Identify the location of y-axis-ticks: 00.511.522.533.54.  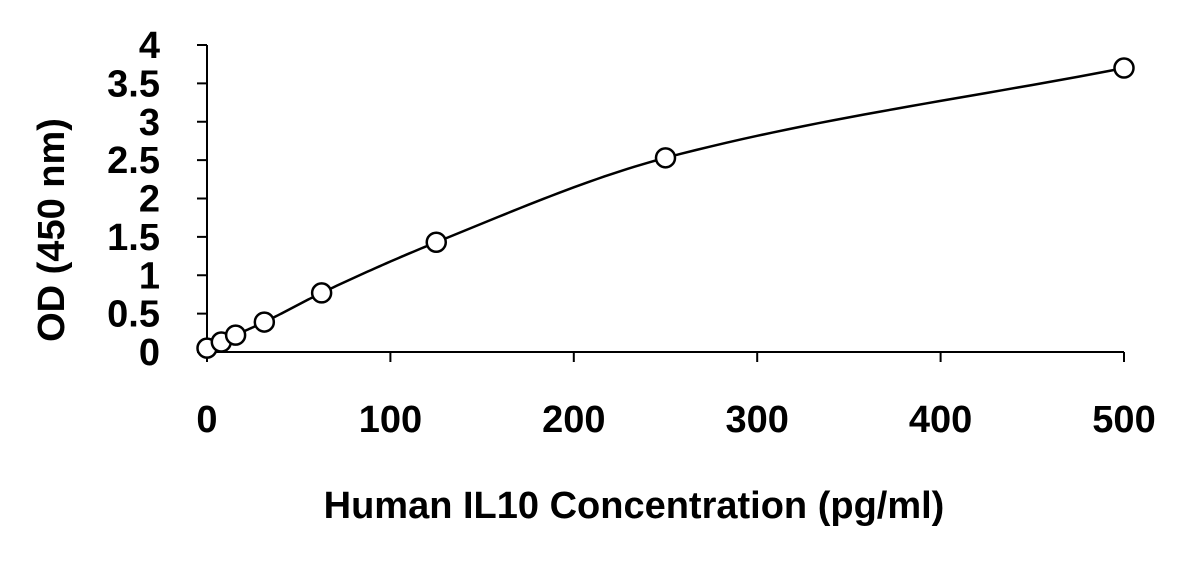
(157, 199).